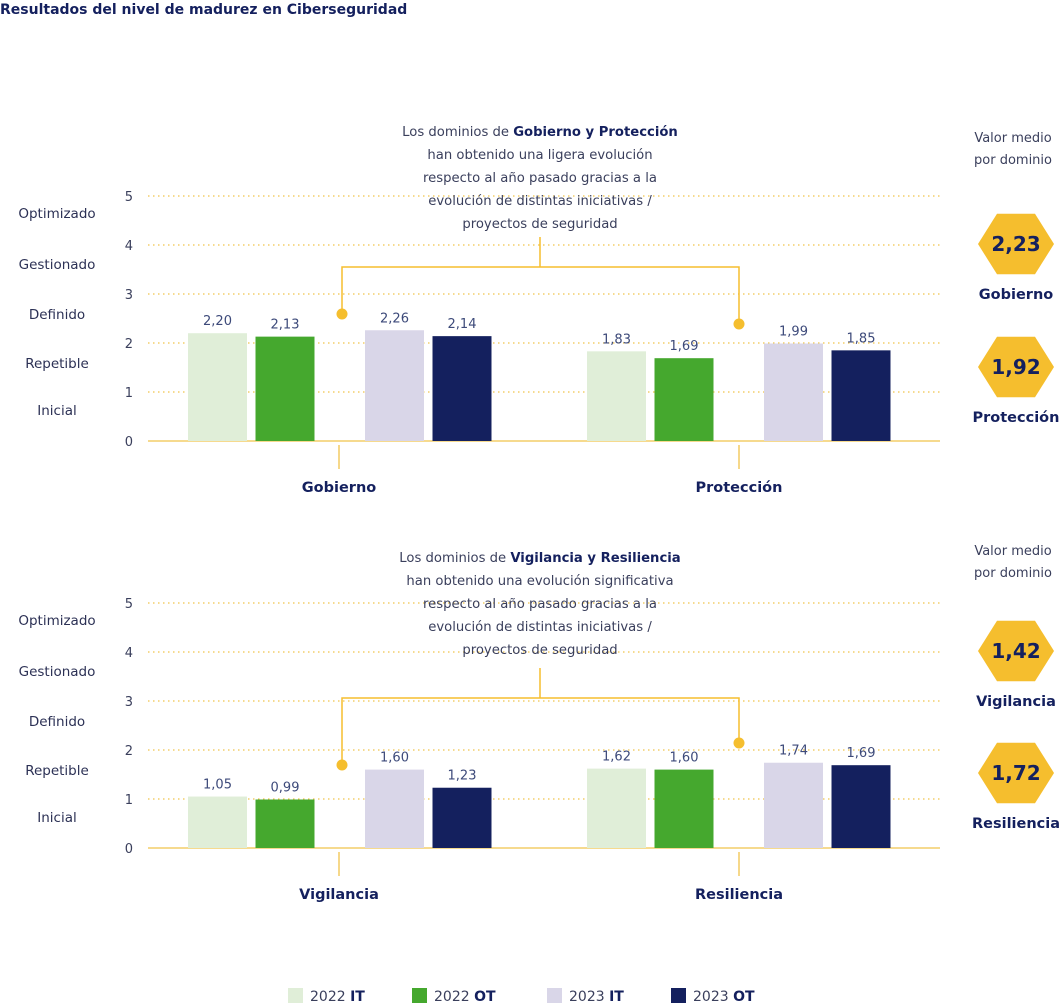  What do you see at coordinates (339, 895) in the screenshot?
I see `category-label: Vigilancia` at bounding box center [339, 895].